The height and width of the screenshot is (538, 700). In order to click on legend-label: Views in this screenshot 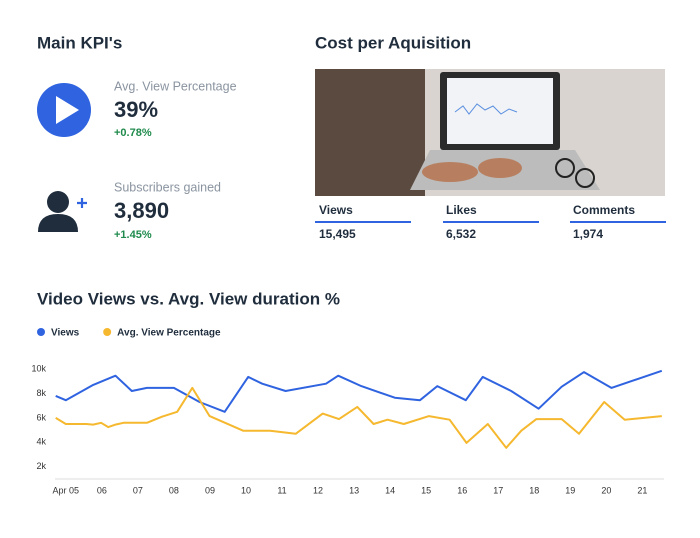, I will do `click(65, 333)`.